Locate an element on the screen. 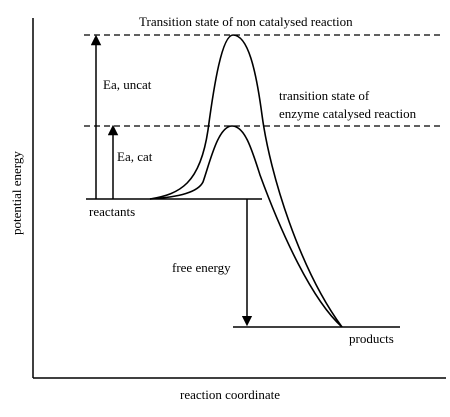 This screenshot has width=450, height=417. free-energy-label: free energy is located at coordinates (201, 267).